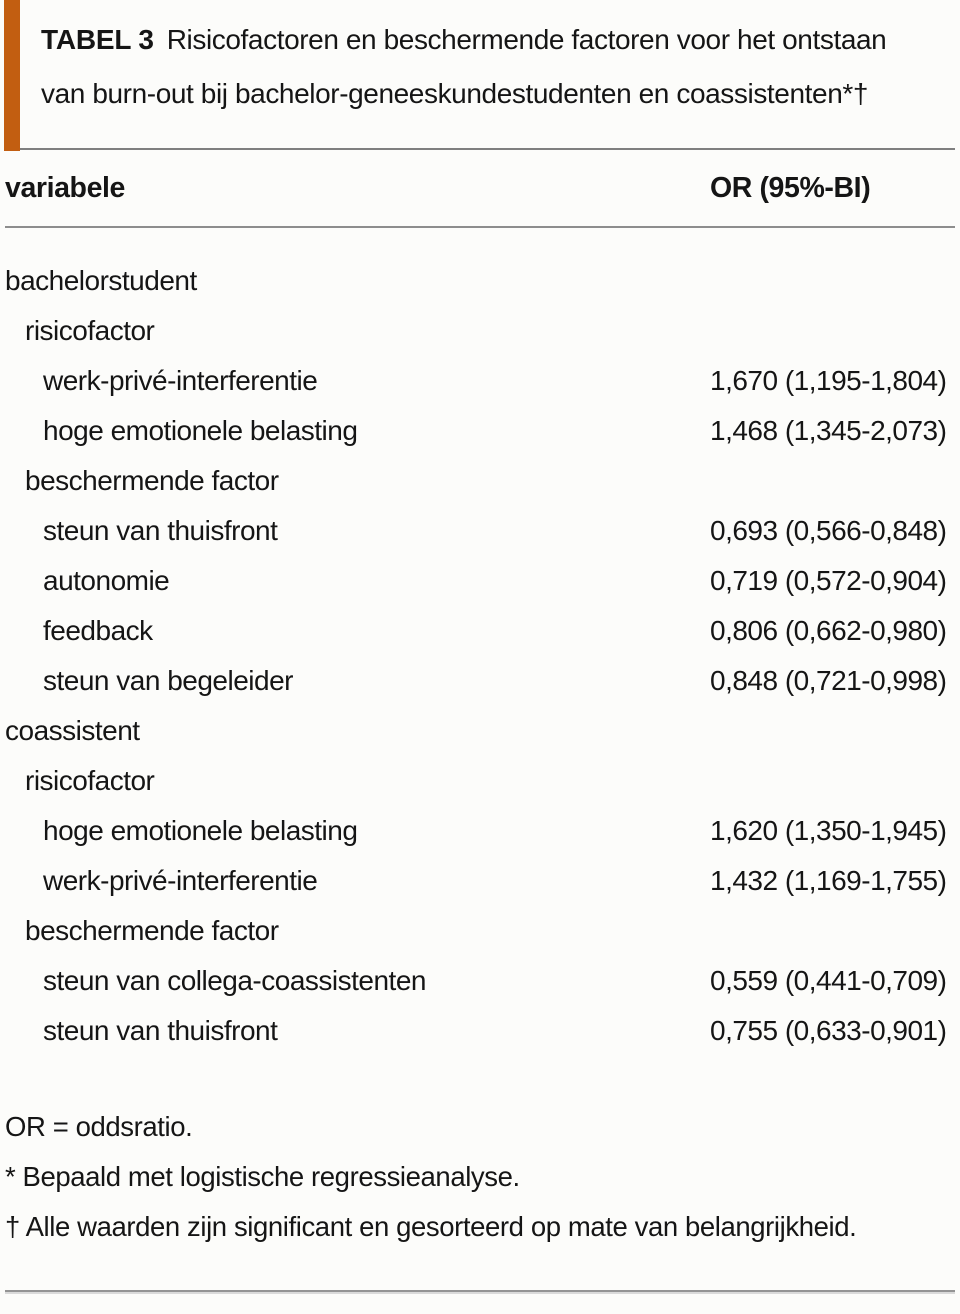  I want to click on row-or-value: 1,620 (1,350-1,945), so click(828, 830).